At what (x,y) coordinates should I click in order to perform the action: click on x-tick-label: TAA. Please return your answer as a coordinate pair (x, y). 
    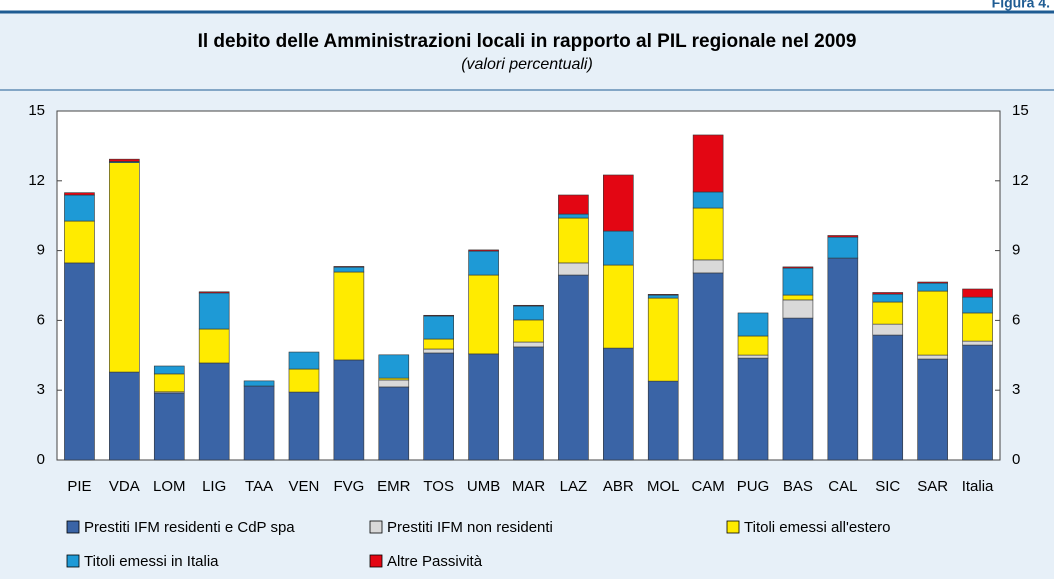
    Looking at the image, I should click on (259, 486).